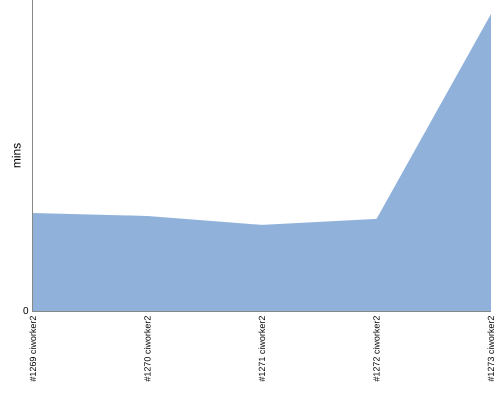 Image resolution: width=500 pixels, height=400 pixels. What do you see at coordinates (147, 349) in the screenshot?
I see `x-tick-label: #1270 ciworker2` at bounding box center [147, 349].